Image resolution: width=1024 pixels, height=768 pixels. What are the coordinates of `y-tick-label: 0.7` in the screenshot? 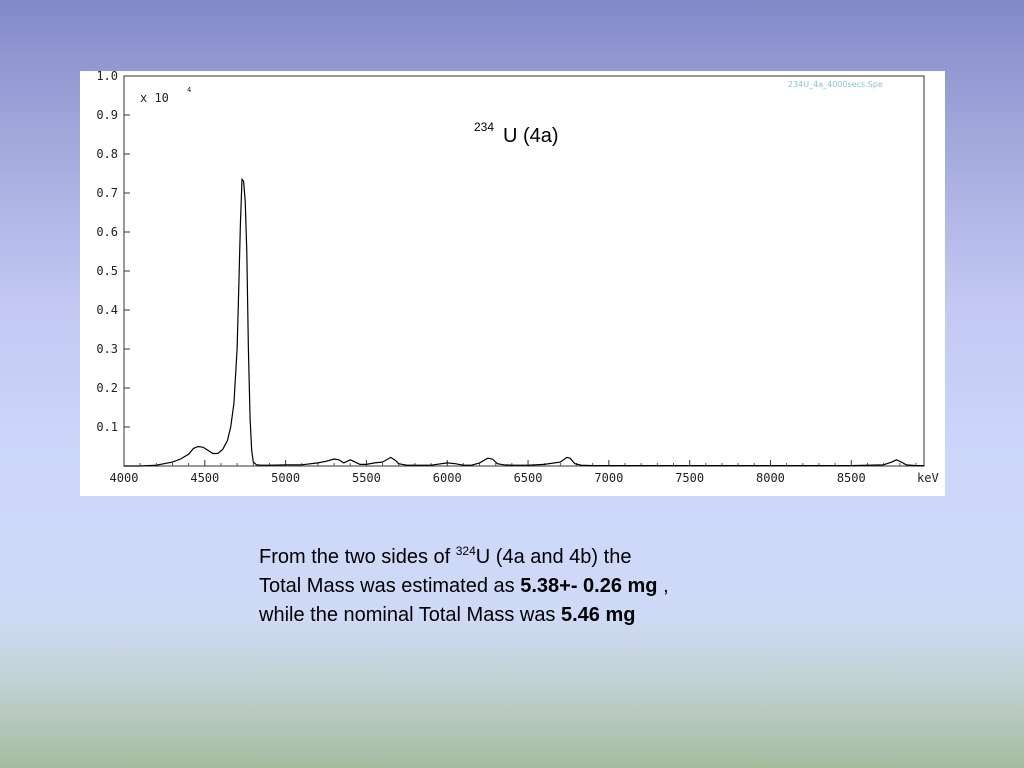 It's located at (107, 193).